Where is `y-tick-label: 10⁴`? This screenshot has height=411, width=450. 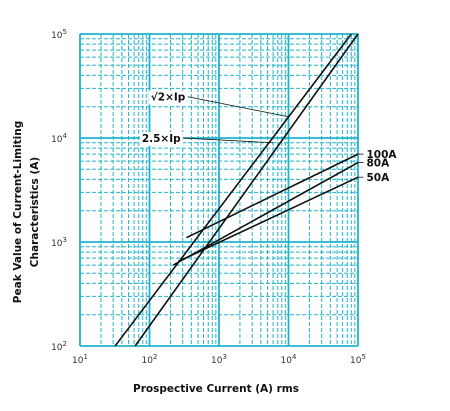 y-tick-label: 10⁴ is located at coordinates (59, 138).